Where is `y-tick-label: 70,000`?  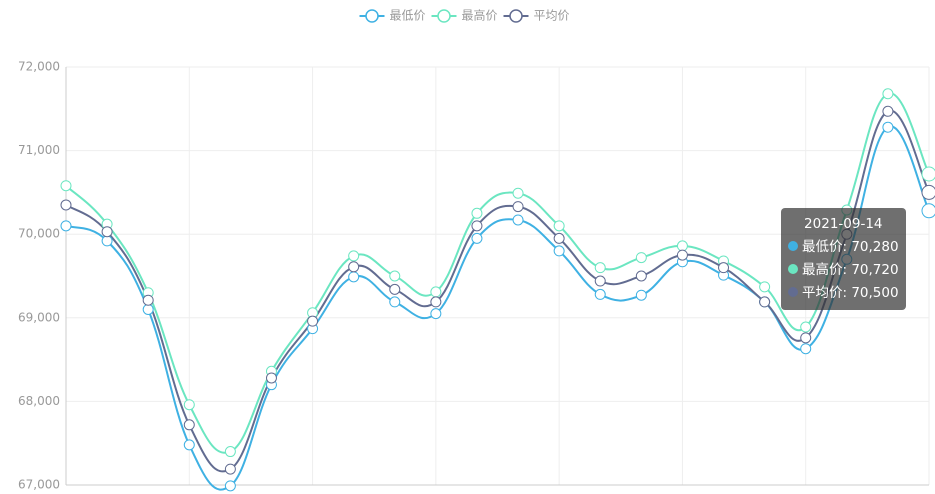
y-tick-label: 70,000 is located at coordinates (39, 234).